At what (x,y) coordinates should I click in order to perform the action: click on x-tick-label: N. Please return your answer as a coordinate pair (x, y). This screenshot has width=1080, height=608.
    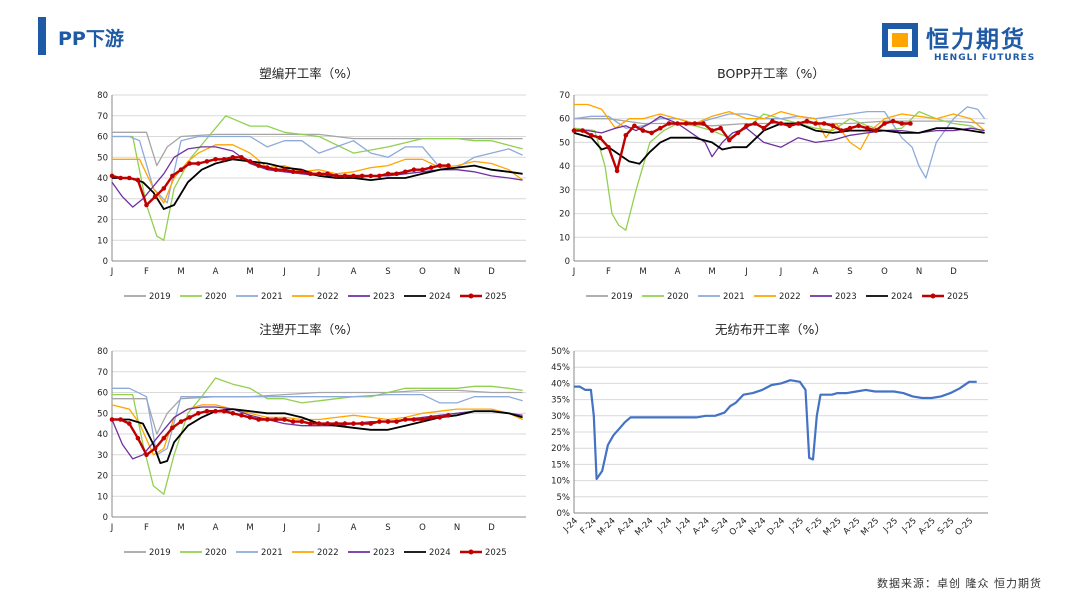
    Looking at the image, I should click on (457, 272).